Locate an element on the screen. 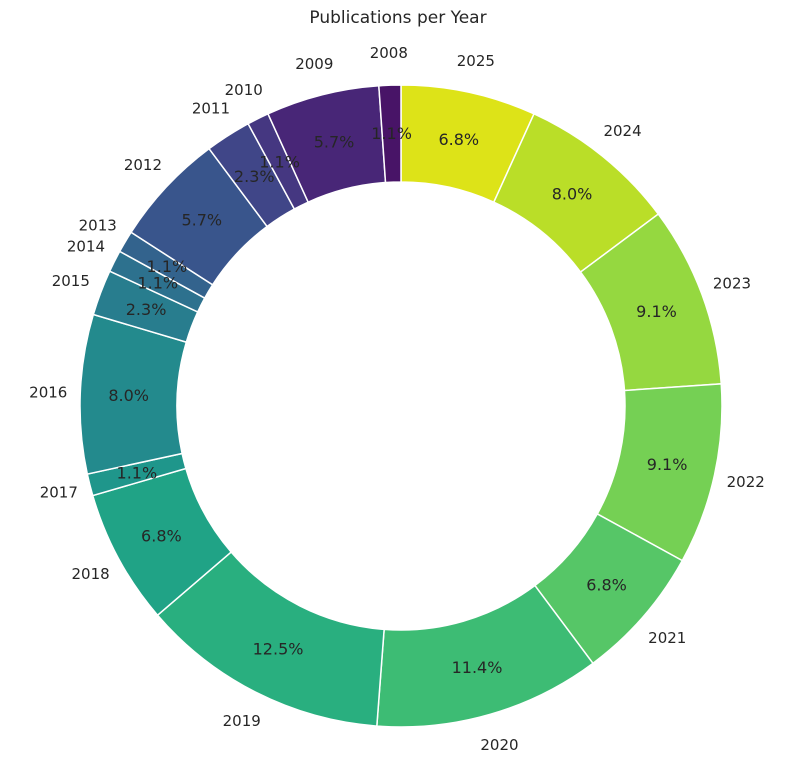 The width and height of the screenshot is (796, 768). year-label-2015: 2015 is located at coordinates (71, 281).